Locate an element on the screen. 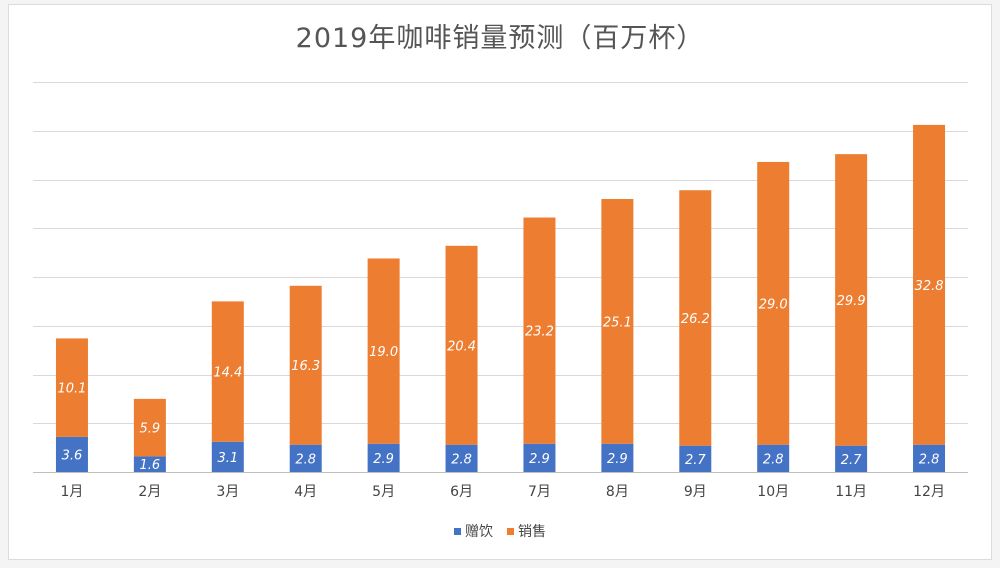 The image size is (1000, 568). data-label-gift: 1.6 is located at coordinates (150, 465).